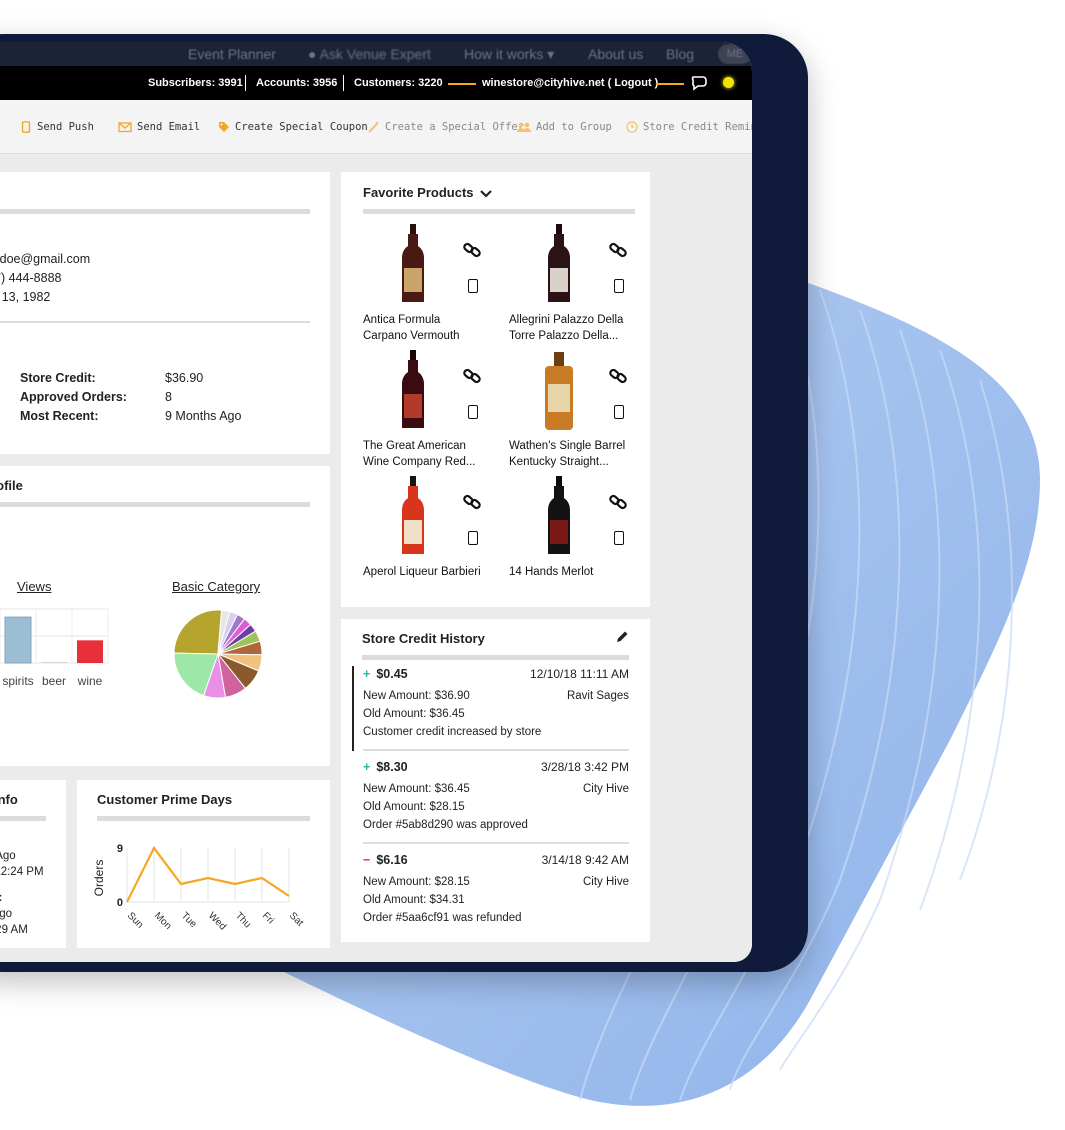  What do you see at coordinates (385, 767) in the screenshot?
I see `credit-change-amount: + $8.30` at bounding box center [385, 767].